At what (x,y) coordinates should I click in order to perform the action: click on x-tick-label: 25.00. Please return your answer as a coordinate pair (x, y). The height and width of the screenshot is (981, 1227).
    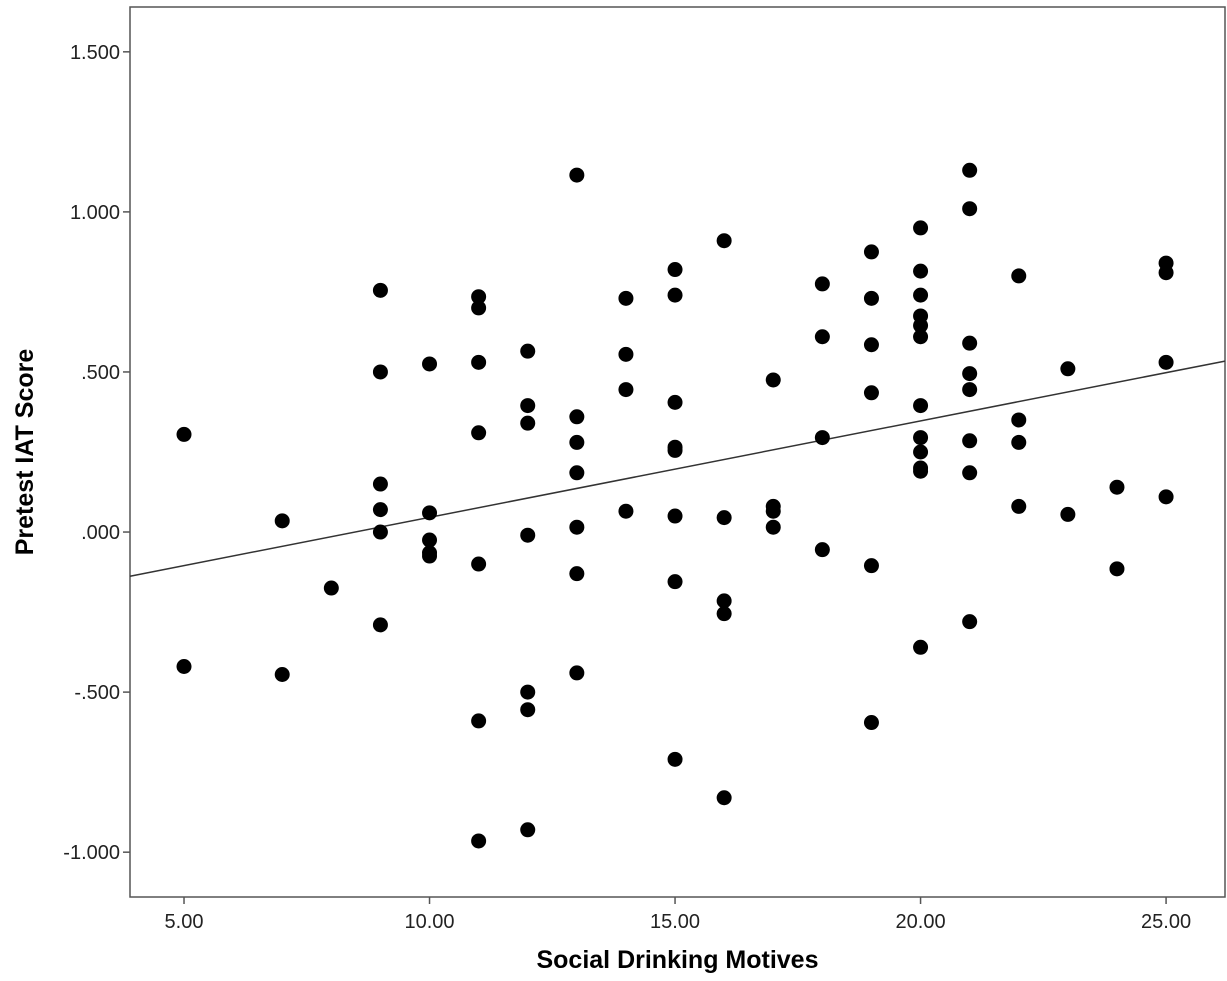
    Looking at the image, I should click on (1166, 922).